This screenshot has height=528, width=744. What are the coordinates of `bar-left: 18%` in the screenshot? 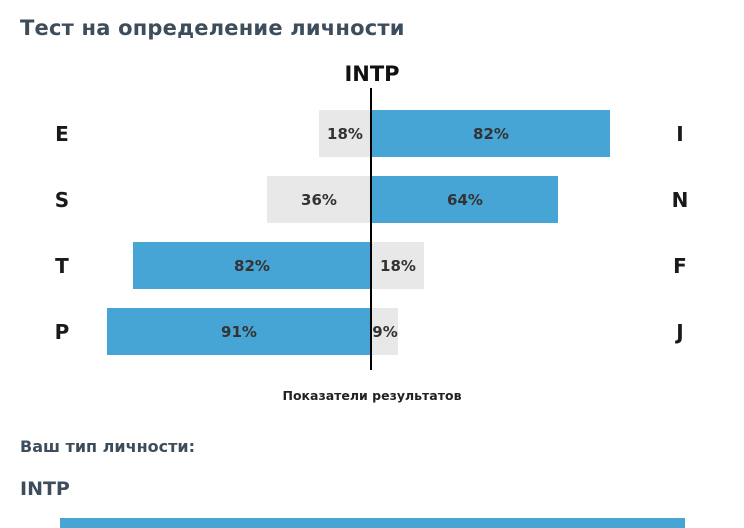 It's located at (345, 133).